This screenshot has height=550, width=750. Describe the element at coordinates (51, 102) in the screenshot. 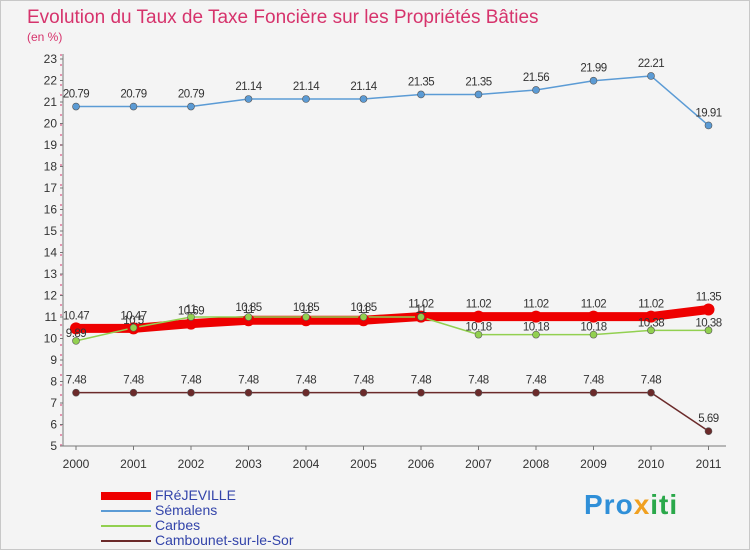

I see `y-tick-label: 21` at that location.